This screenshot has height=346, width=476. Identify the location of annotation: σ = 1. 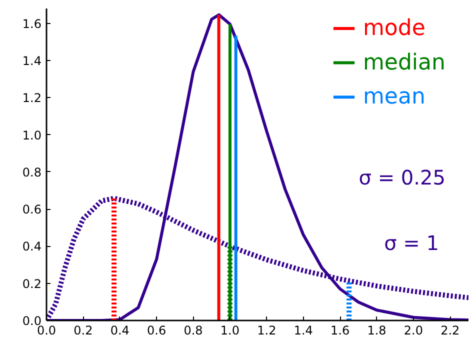
(411, 242).